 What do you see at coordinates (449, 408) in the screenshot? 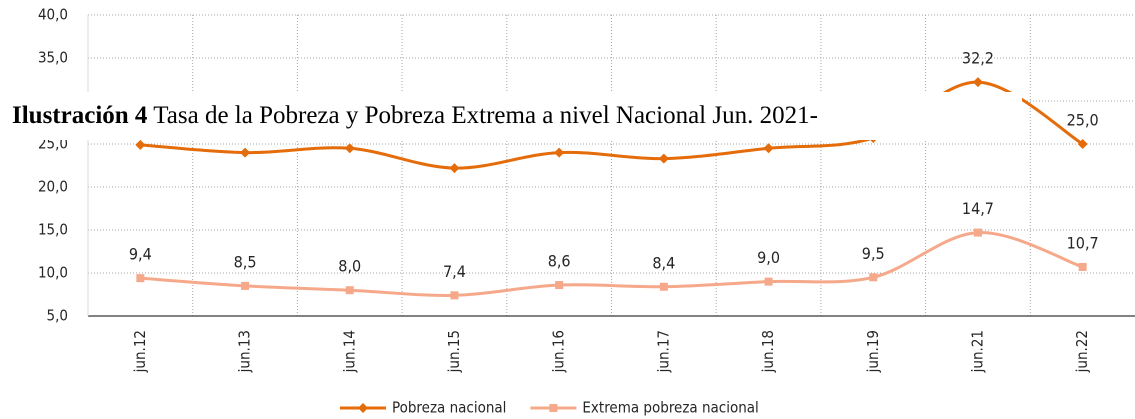
I see `legend-label: Pobreza nacional` at bounding box center [449, 408].